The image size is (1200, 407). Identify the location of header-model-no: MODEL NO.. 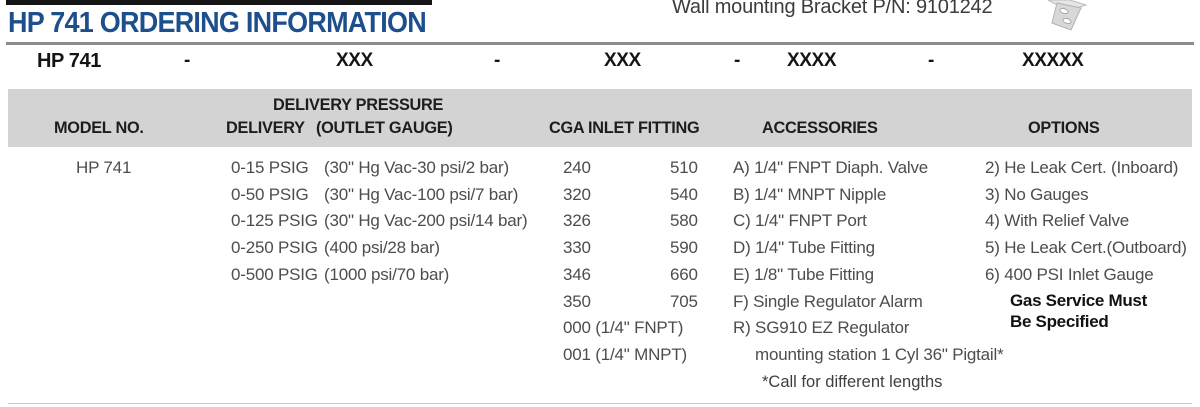
(99, 127).